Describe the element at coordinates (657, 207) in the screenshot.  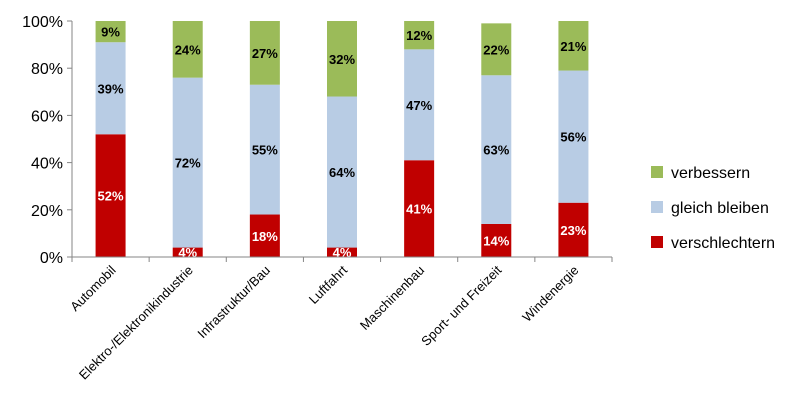
I see `legend-swatch-gleich-bleiben` at that location.